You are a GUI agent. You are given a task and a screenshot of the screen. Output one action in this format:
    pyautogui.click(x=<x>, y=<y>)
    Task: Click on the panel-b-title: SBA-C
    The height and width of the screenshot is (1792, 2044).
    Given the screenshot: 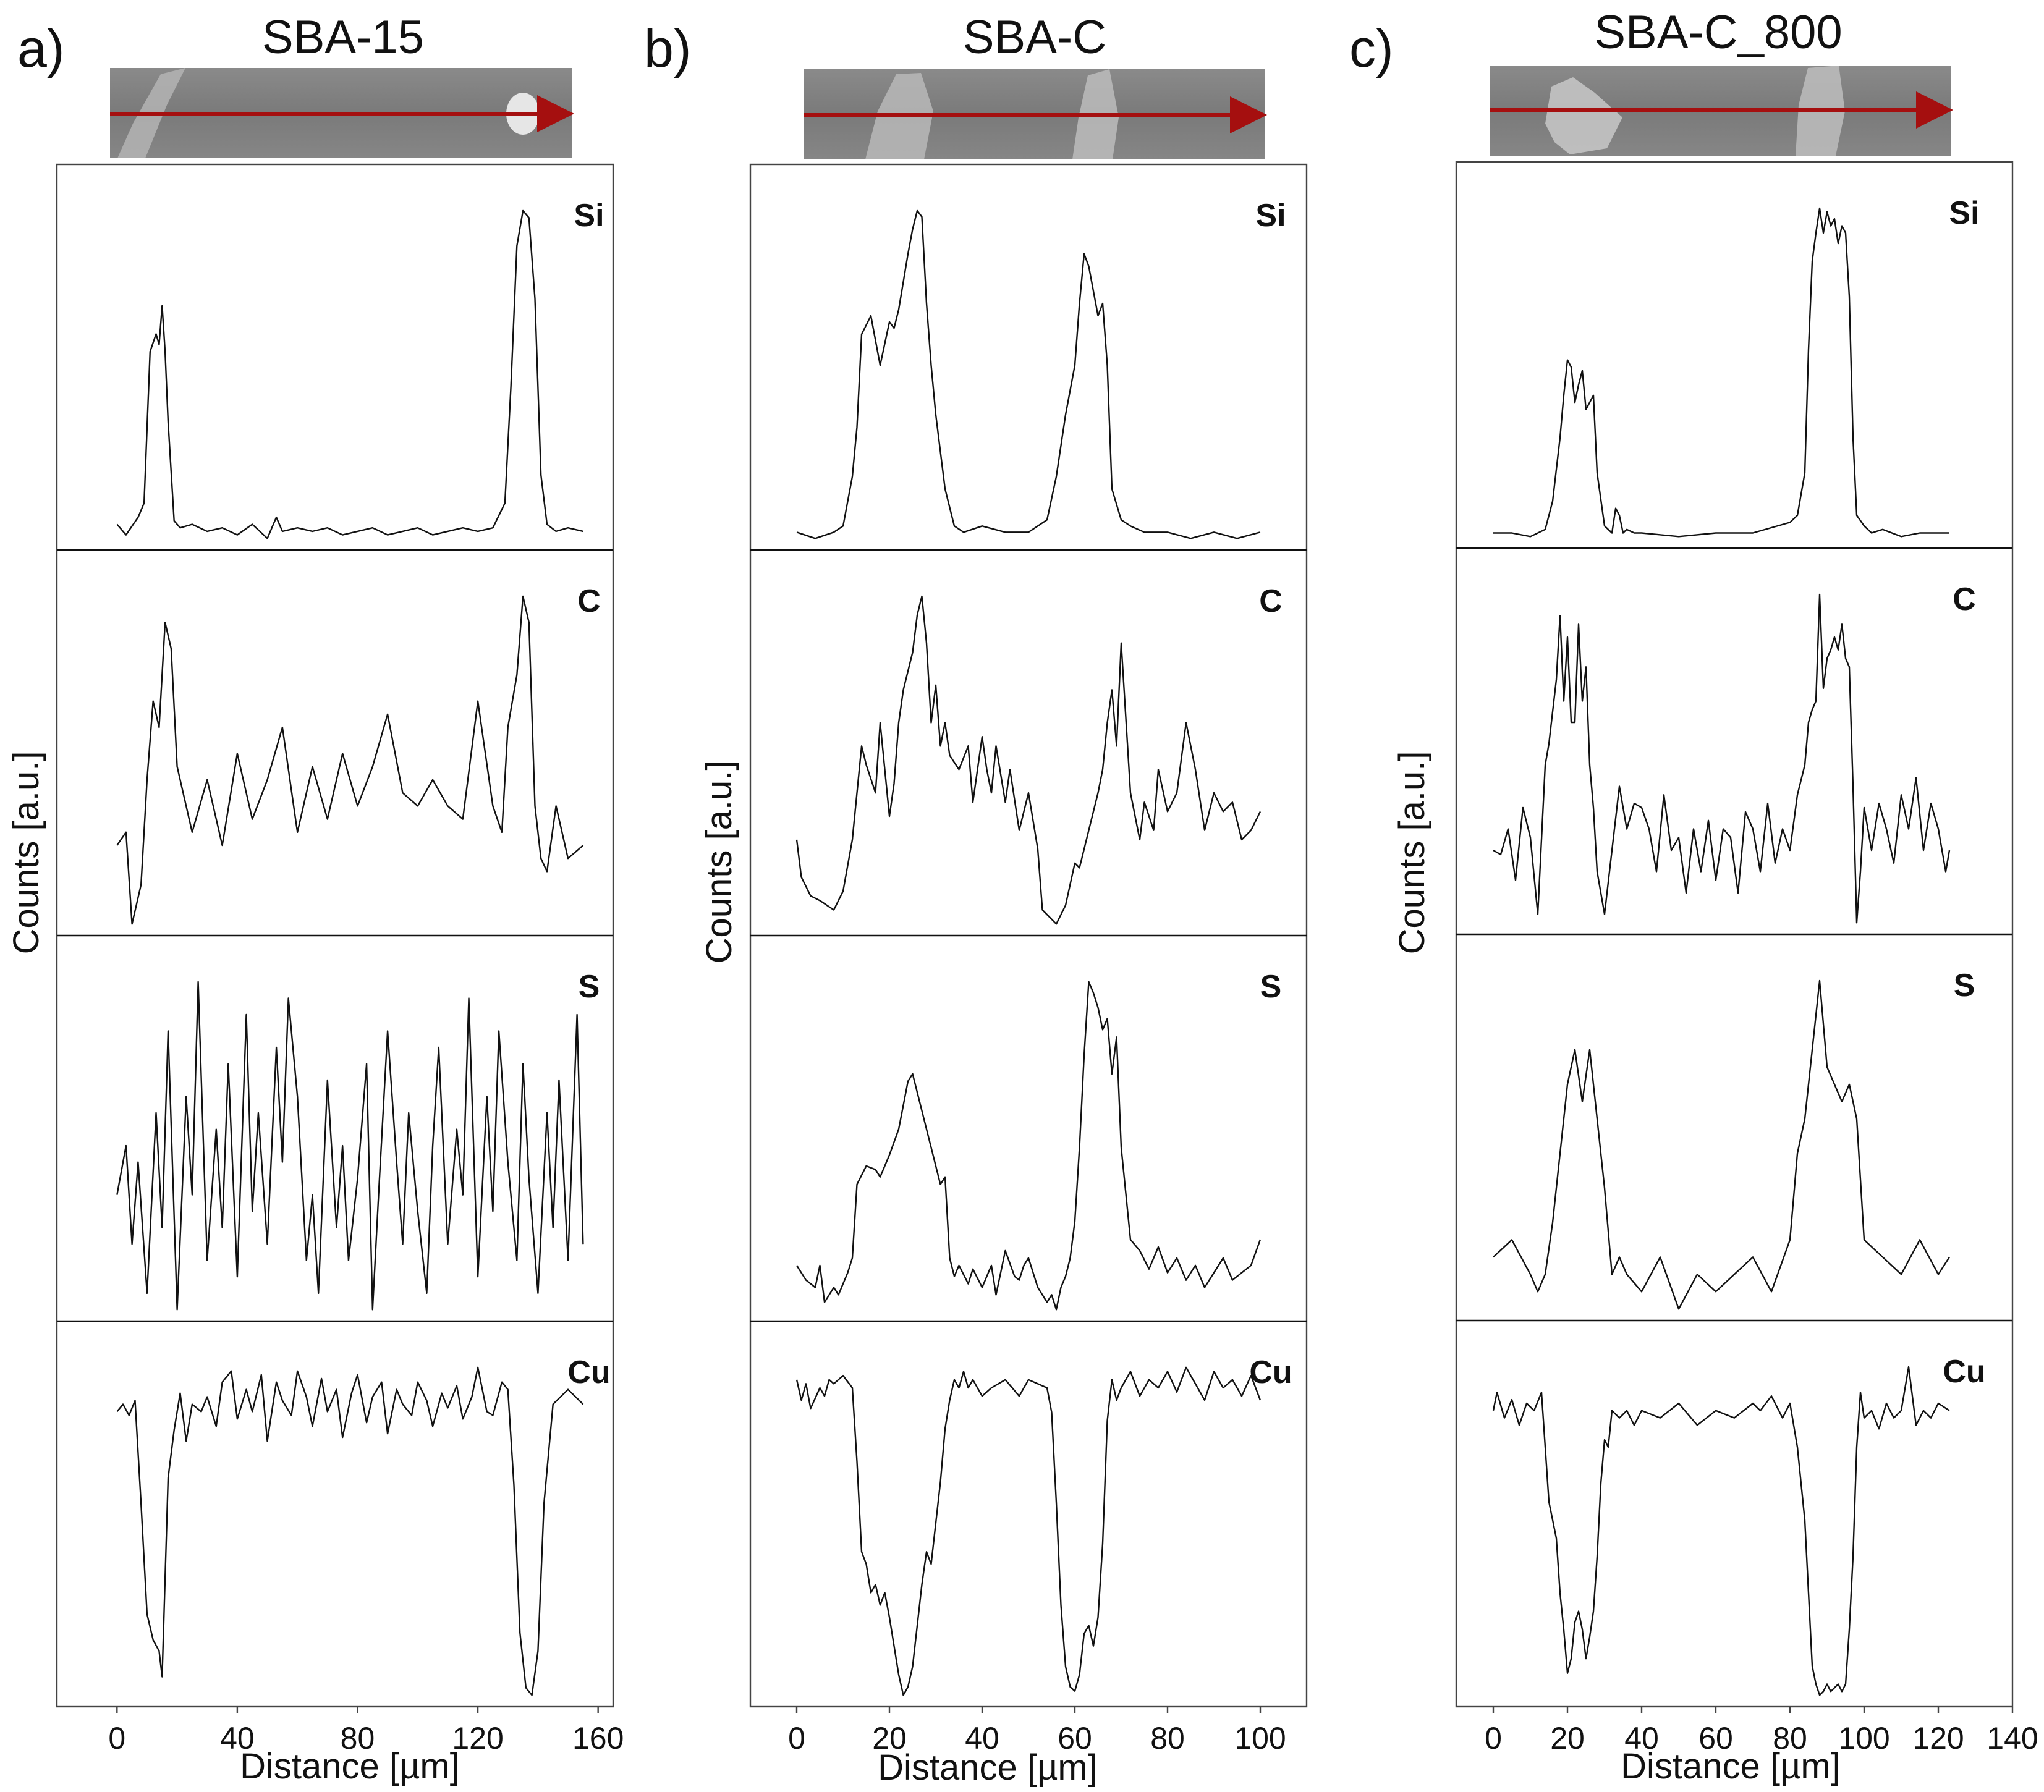 What is the action you would take?
    pyautogui.click(x=1034, y=37)
    